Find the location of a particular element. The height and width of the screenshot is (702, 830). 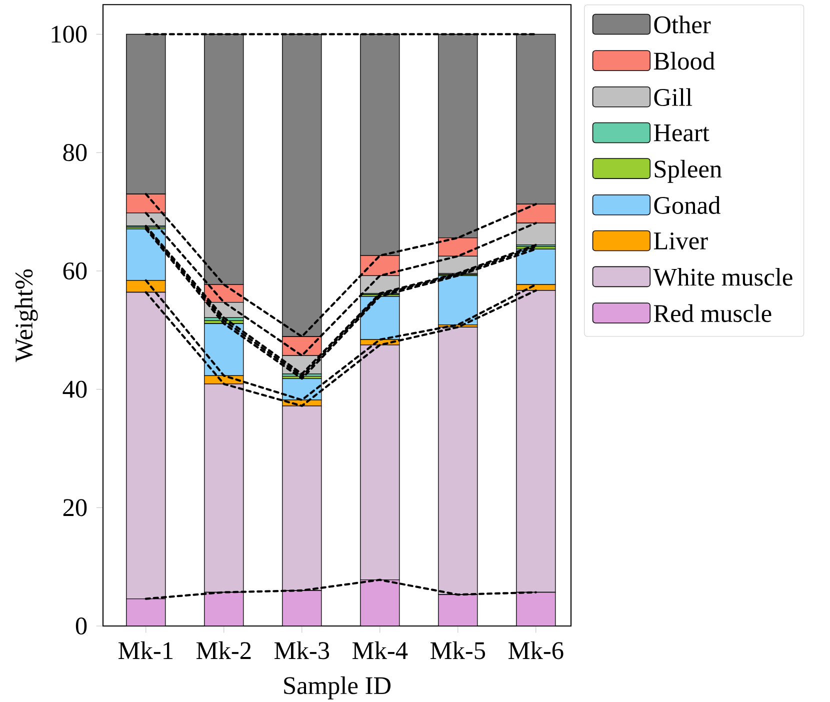

x-tick-label: Mk-3 is located at coordinates (302, 650).